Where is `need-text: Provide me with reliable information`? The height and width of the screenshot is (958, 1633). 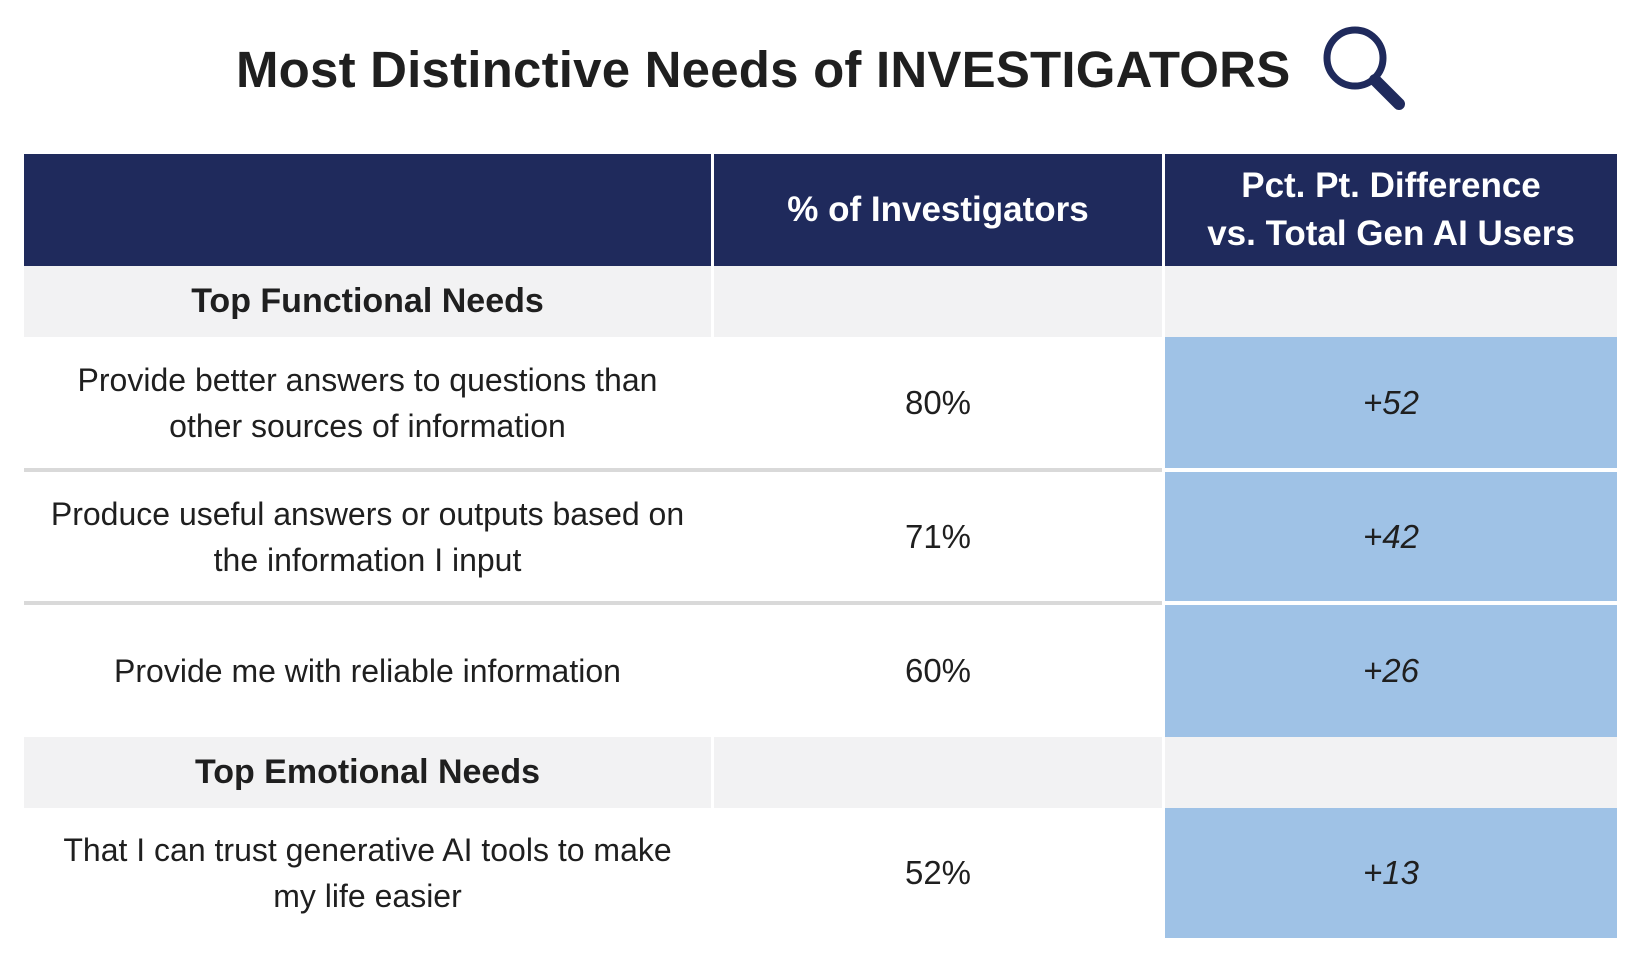
need-text: Provide me with reliable information is located at coordinates (367, 671).